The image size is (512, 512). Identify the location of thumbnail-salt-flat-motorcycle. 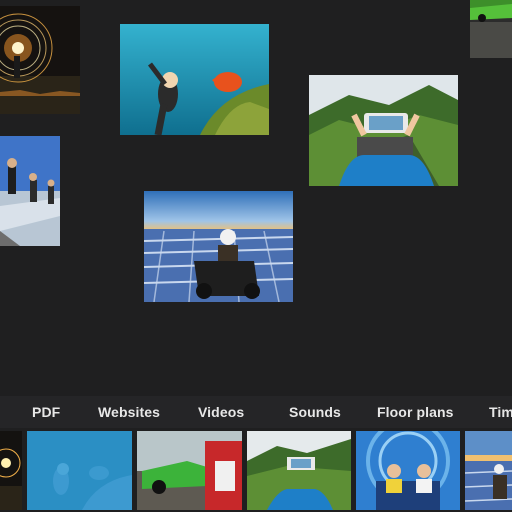
(488, 470).